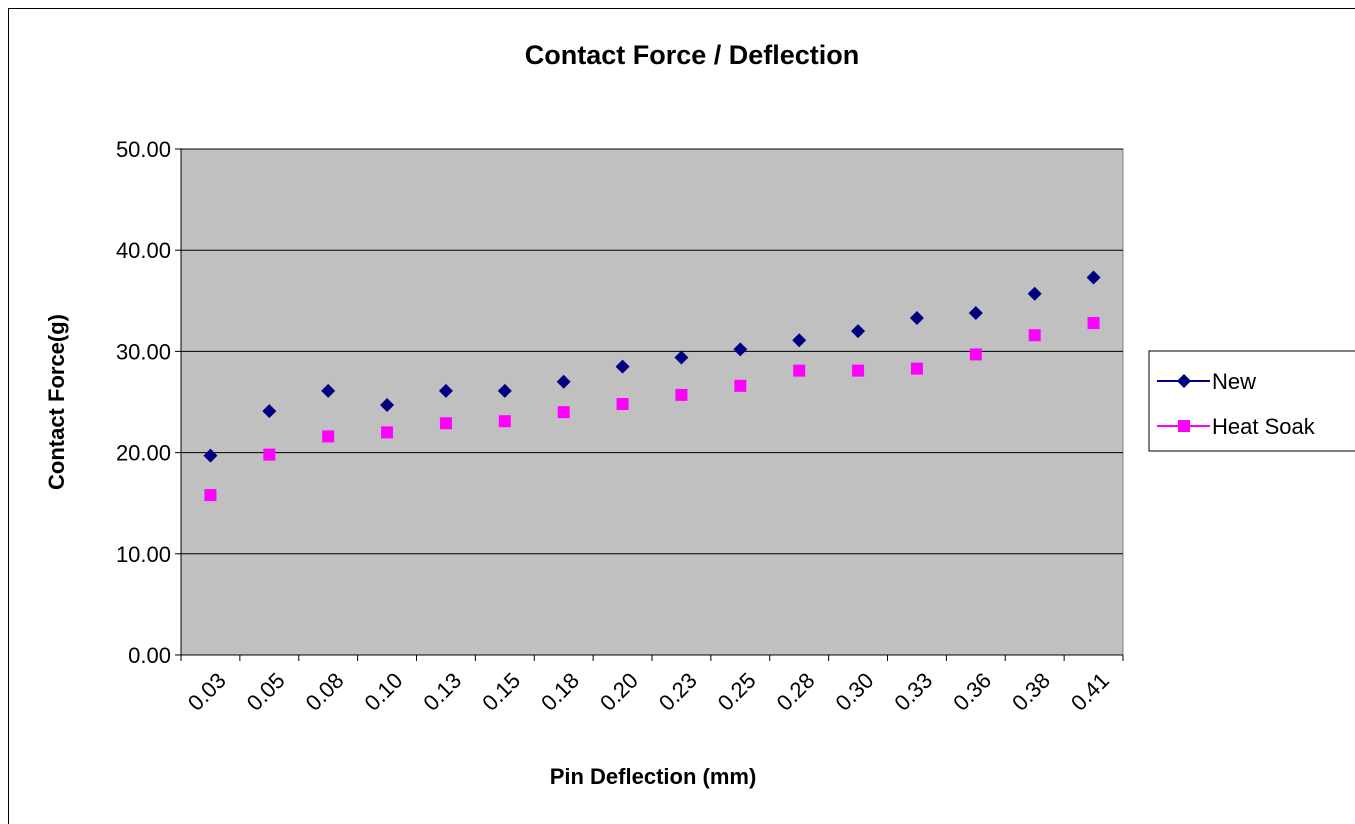 This screenshot has height=824, width=1355. What do you see at coordinates (1234, 381) in the screenshot?
I see `legend-label: New` at bounding box center [1234, 381].